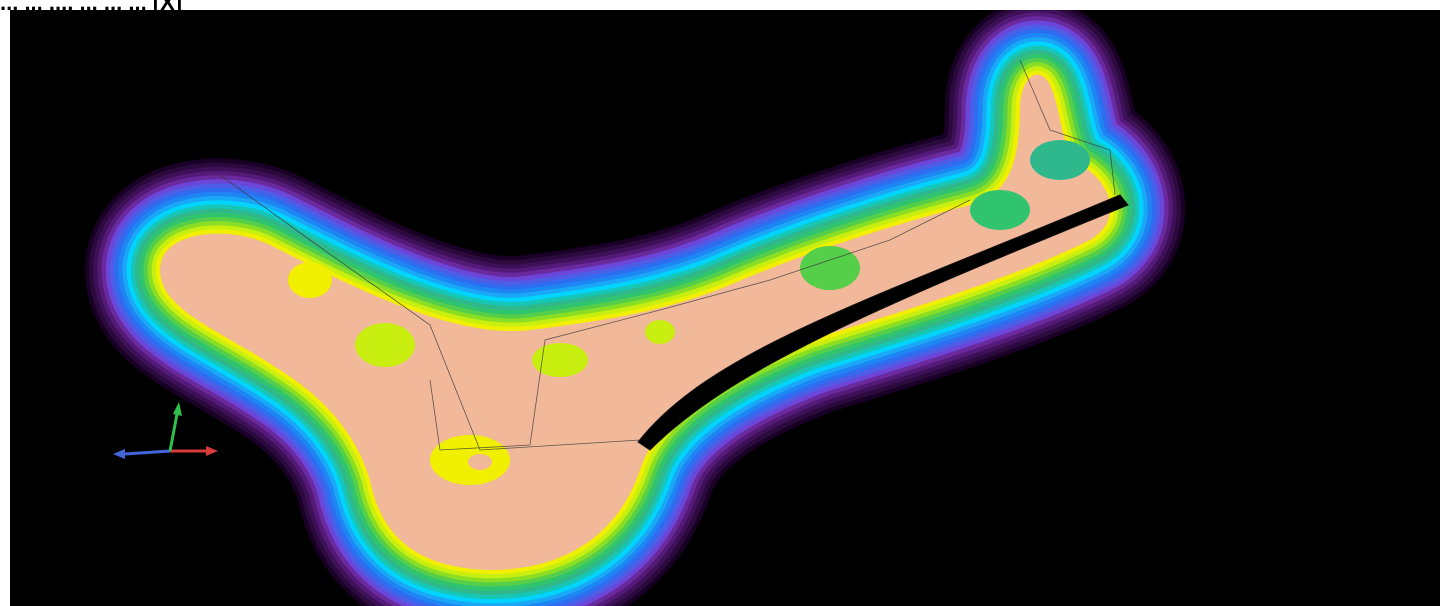  What do you see at coordinates (165, 430) in the screenshot?
I see `axis-gizmo` at bounding box center [165, 430].